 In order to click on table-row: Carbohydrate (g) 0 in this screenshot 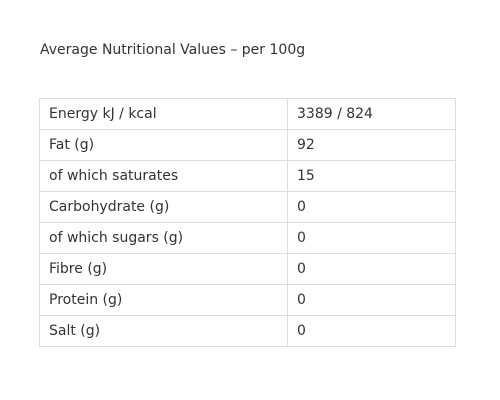, I will do `click(247, 207)`.